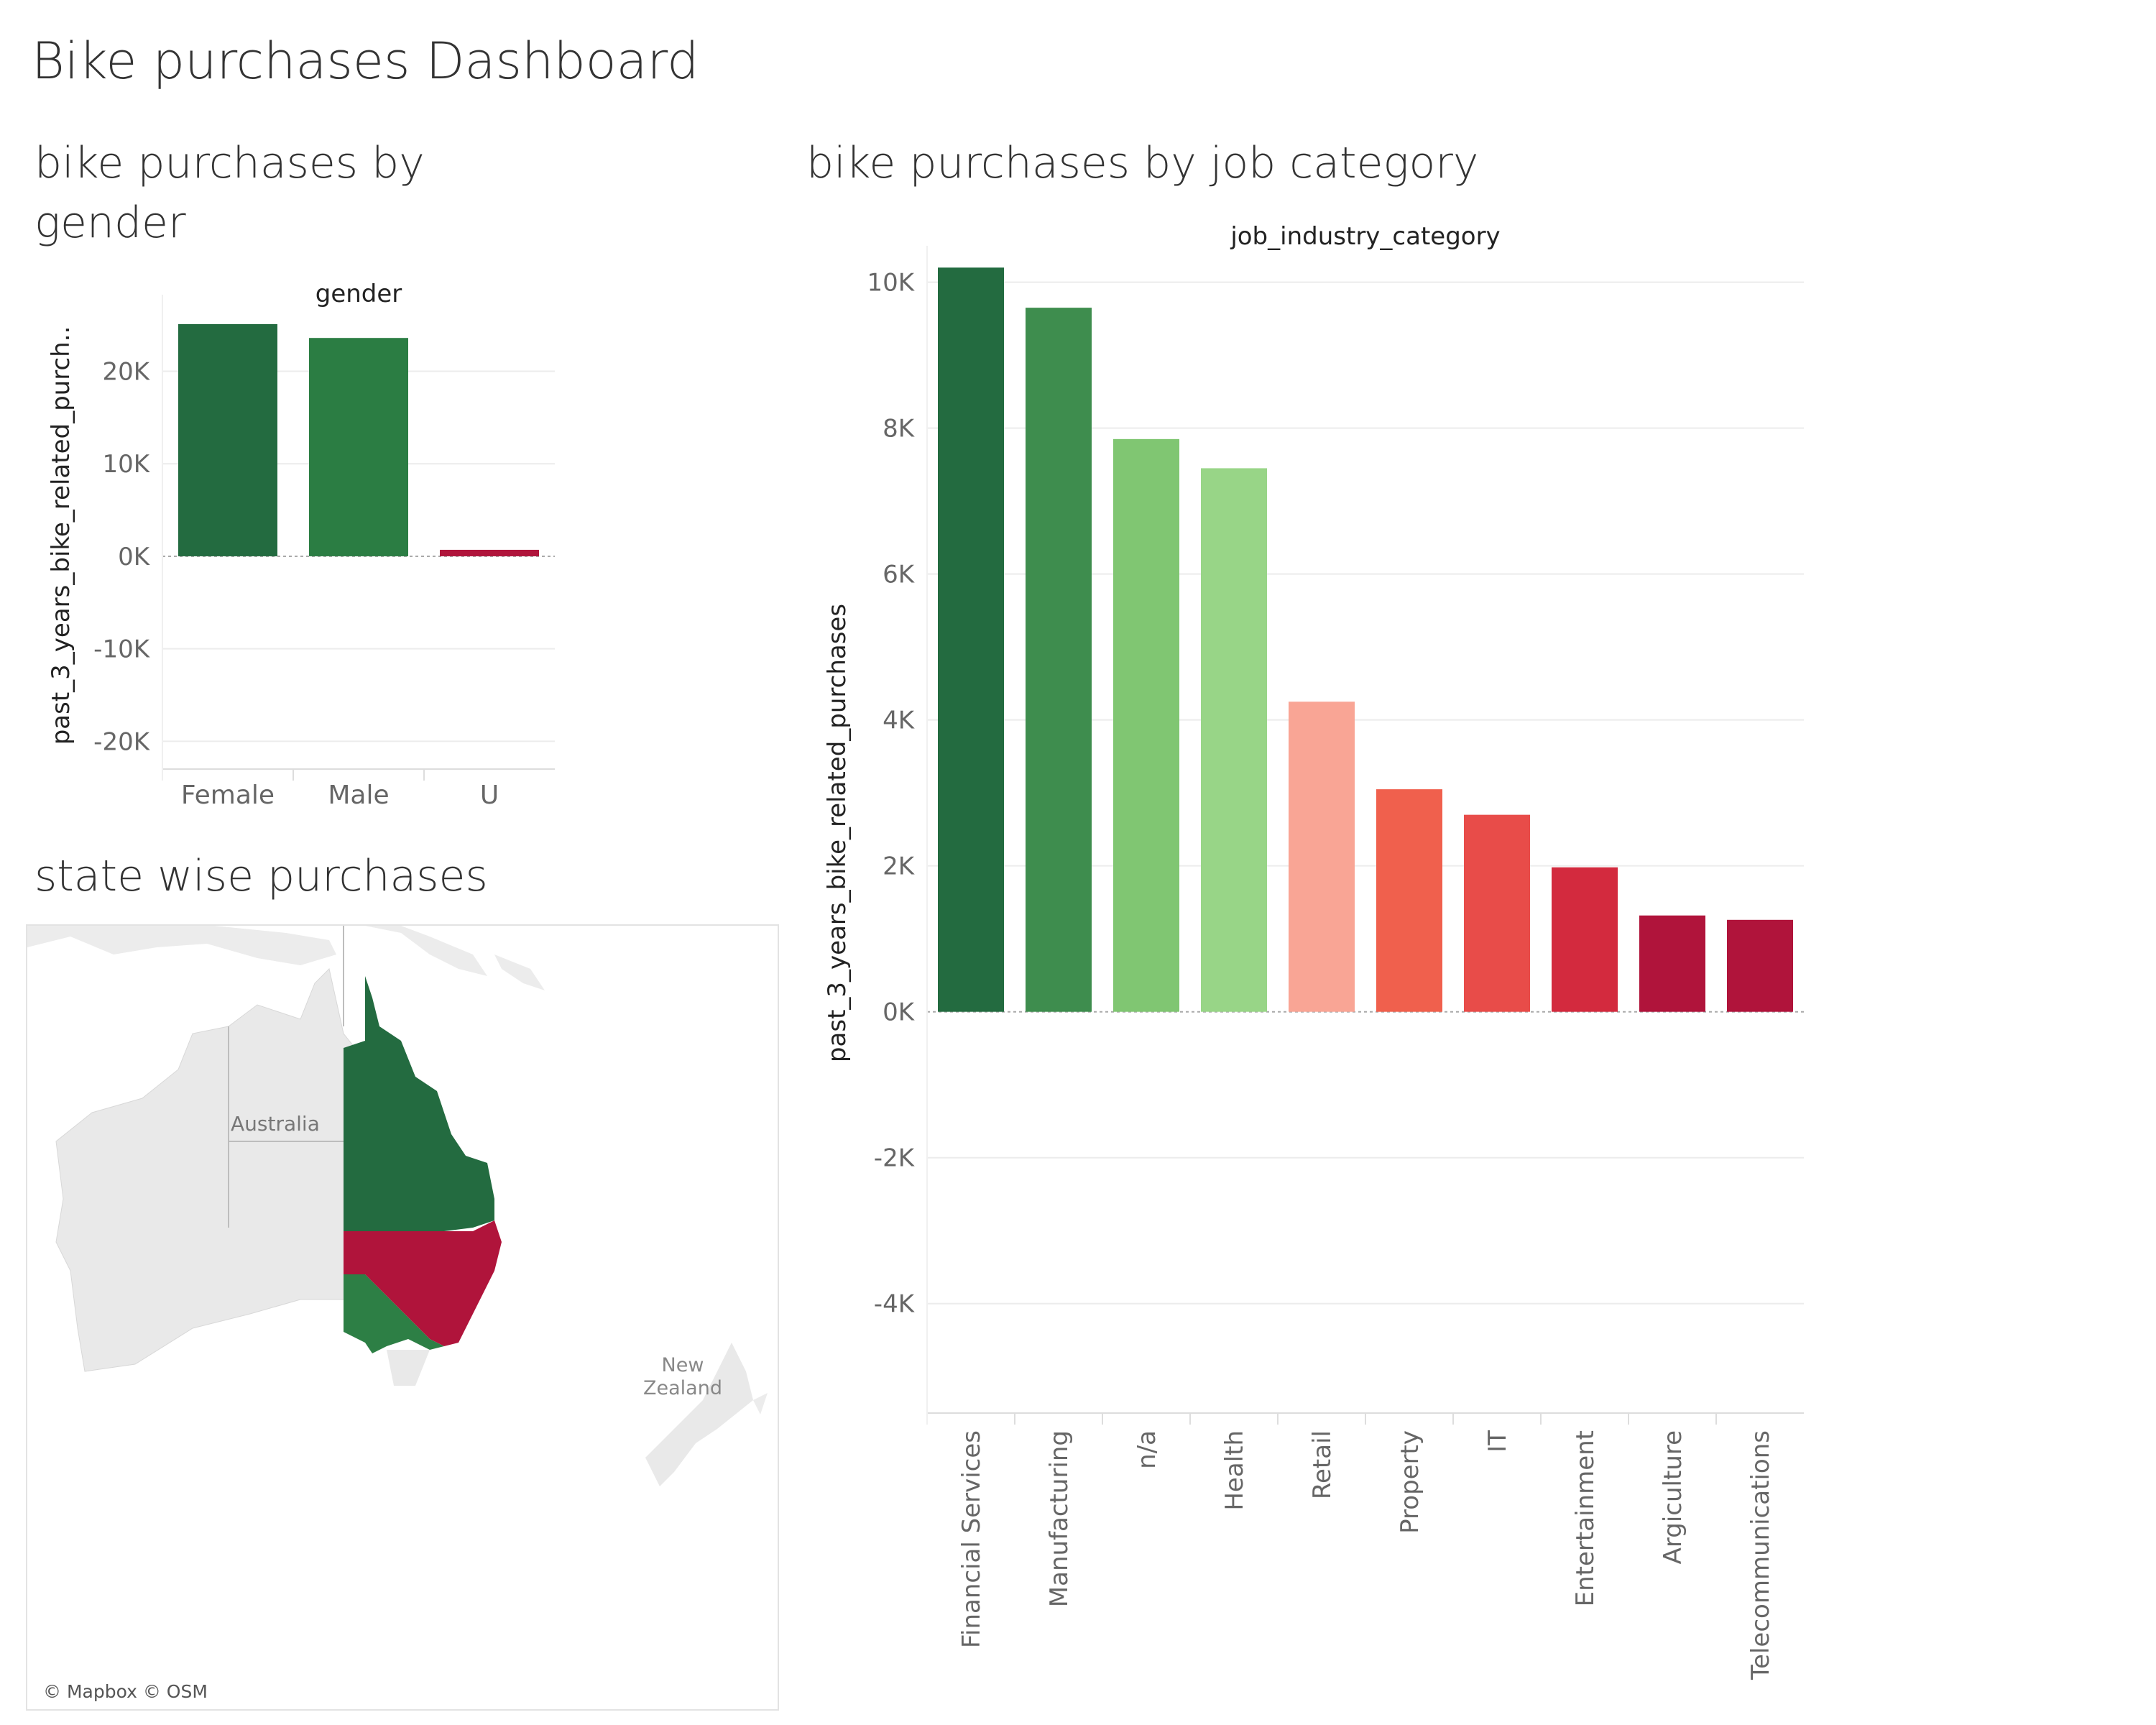 This screenshot has height=1725, width=2156. Describe the element at coordinates (489, 552) in the screenshot. I see `bar-u` at that location.